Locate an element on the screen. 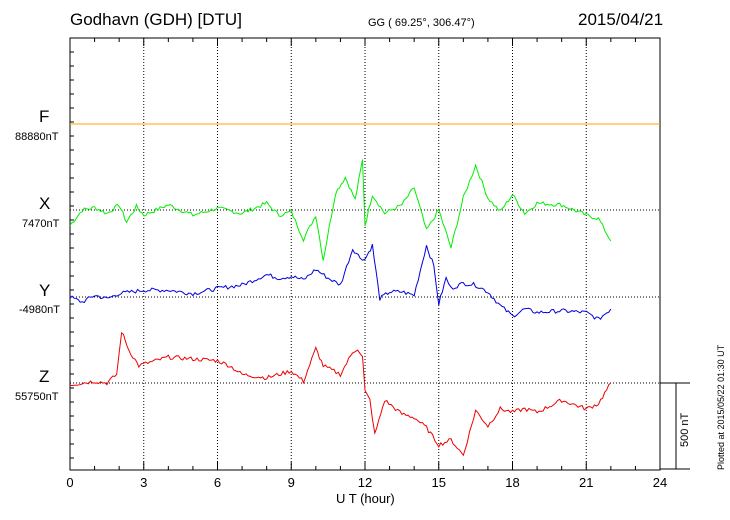  series-label-X: X is located at coordinates (45, 203).